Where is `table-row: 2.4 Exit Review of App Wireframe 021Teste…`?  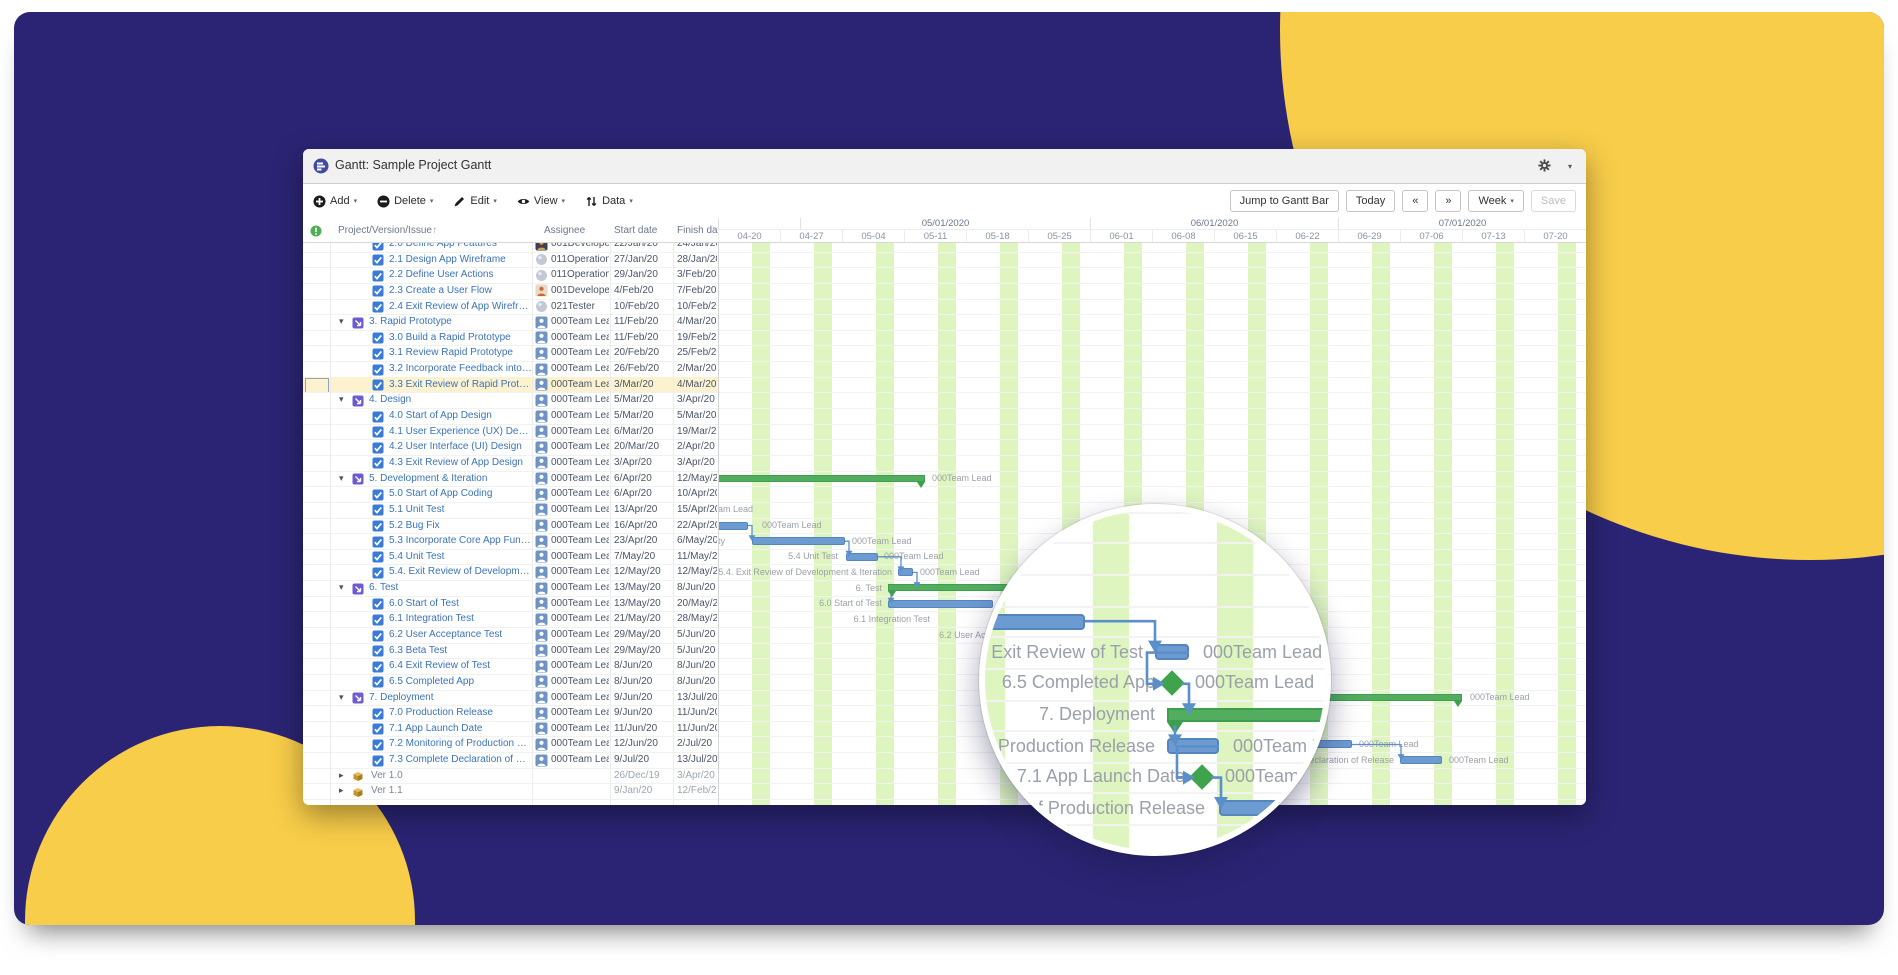 table-row: 2.4 Exit Review of App Wireframe 021Teste… is located at coordinates (510, 307).